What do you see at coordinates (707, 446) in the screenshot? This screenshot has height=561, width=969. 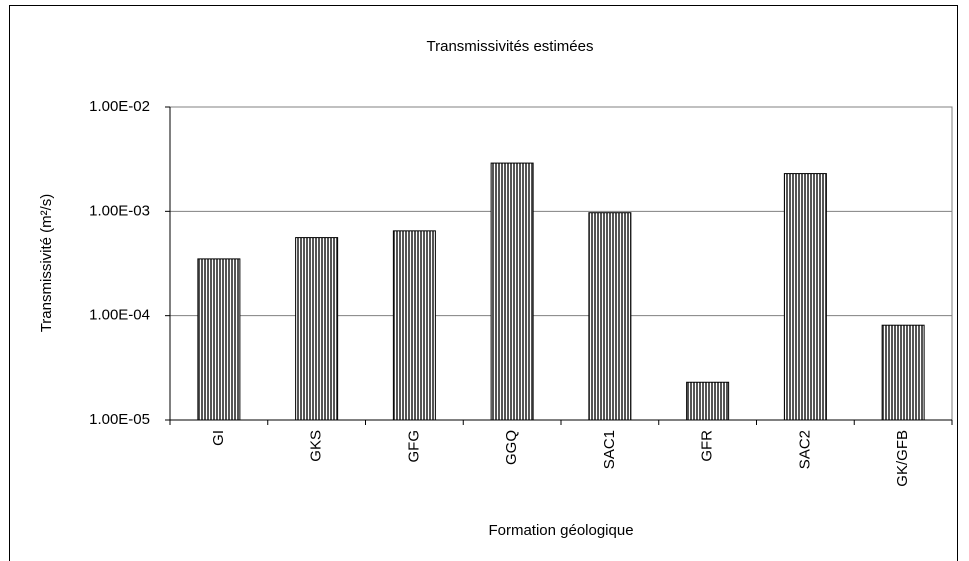 I see `x-tick-label: GFR` at bounding box center [707, 446].